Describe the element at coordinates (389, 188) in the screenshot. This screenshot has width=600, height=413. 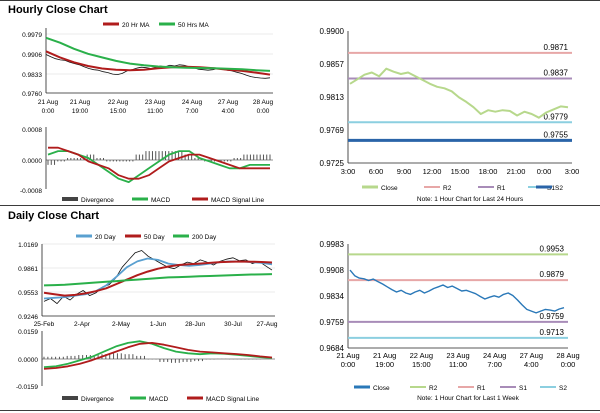
I see `hourly-levels-legend-close-label: Close` at that location.